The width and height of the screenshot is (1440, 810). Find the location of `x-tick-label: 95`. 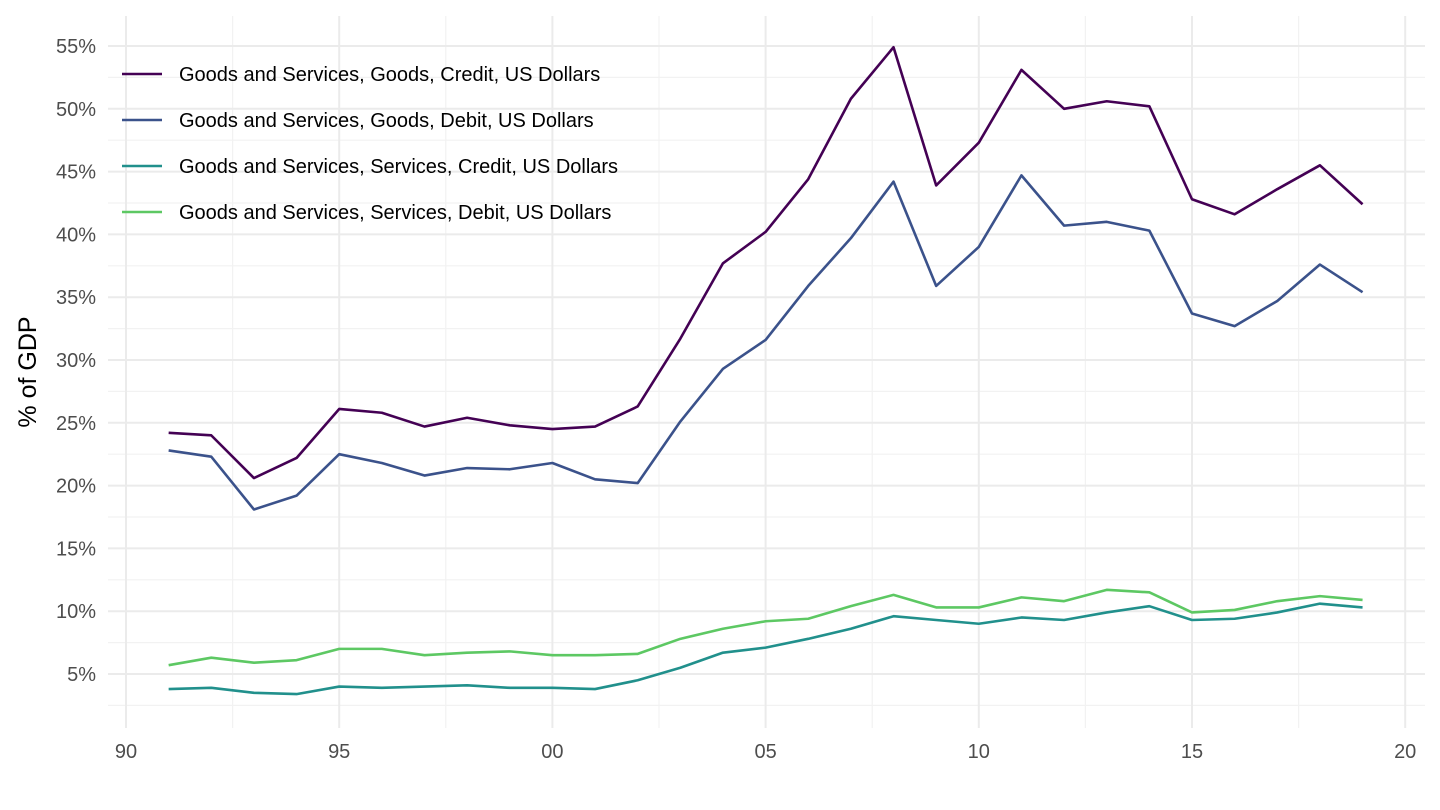

x-tick-label: 95 is located at coordinates (339, 752).